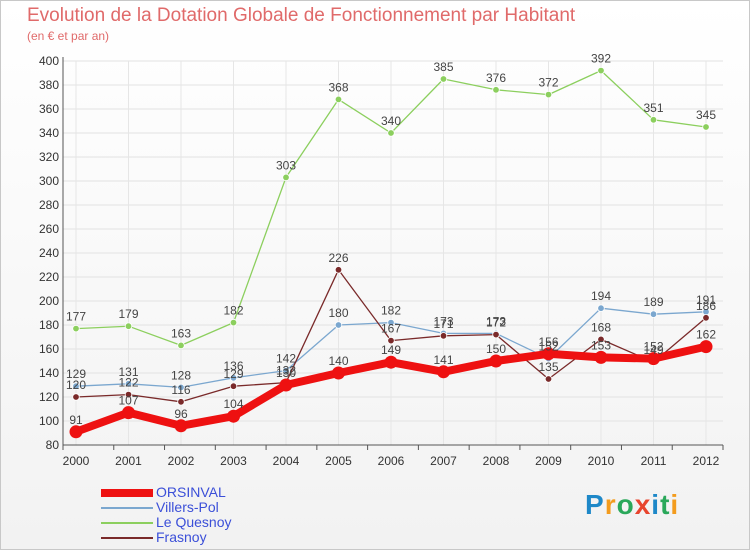 The width and height of the screenshot is (750, 550). What do you see at coordinates (49, 181) in the screenshot?
I see `y-tick-label: 300` at bounding box center [49, 181].